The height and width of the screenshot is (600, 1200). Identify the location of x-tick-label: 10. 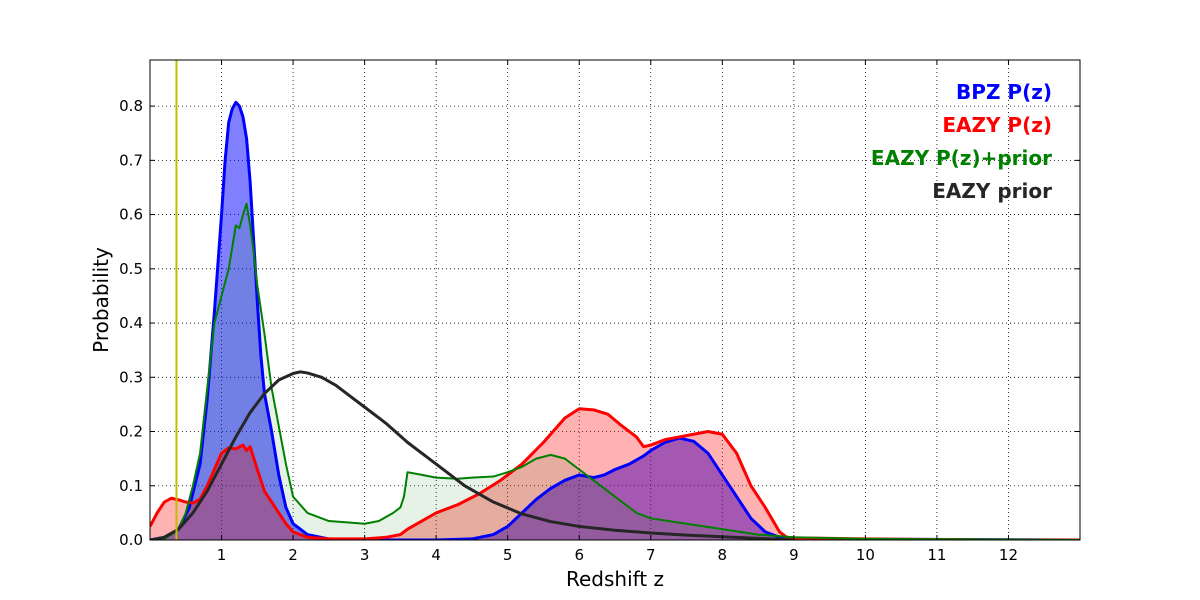
(865, 555).